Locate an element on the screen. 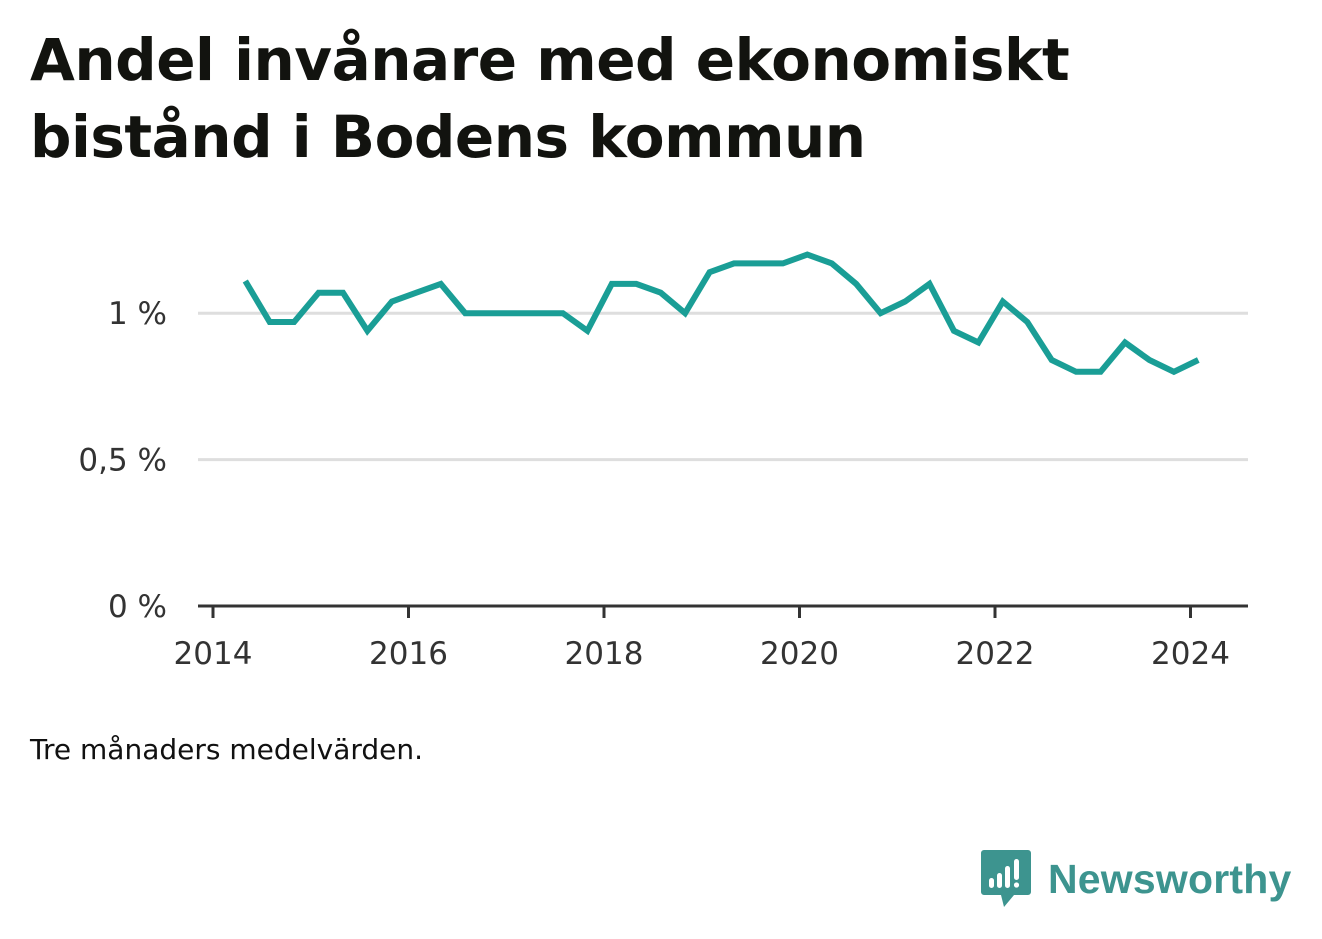  series-line is located at coordinates (721, 313).